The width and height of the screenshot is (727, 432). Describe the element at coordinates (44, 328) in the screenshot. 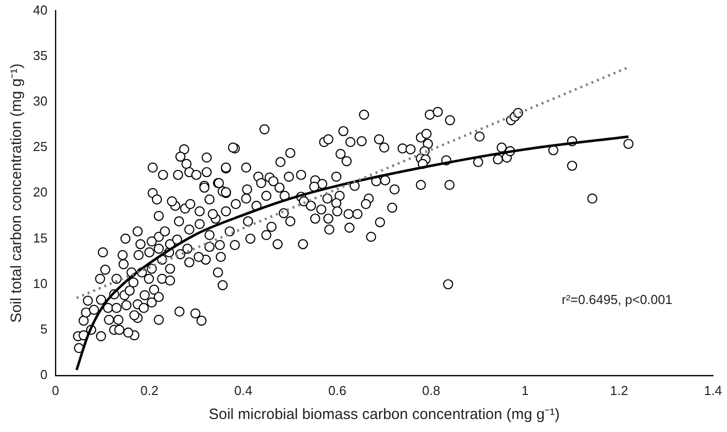

I see `y-tick-label: 5` at that location.